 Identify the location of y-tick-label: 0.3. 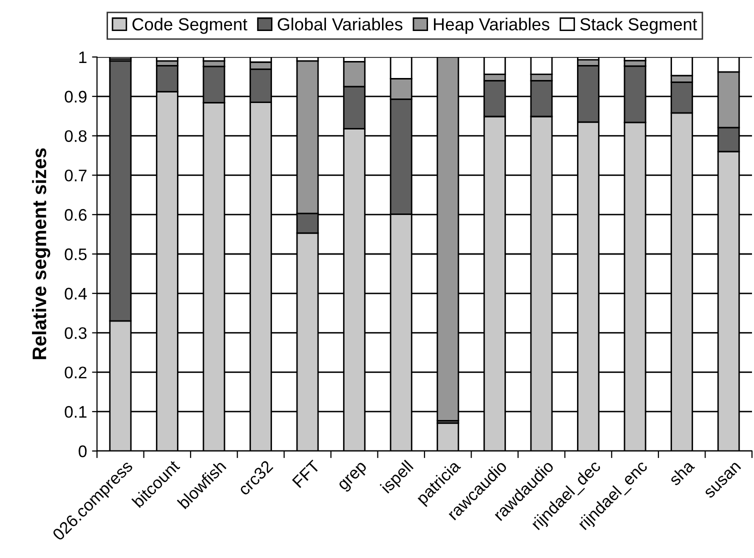
(75, 333).